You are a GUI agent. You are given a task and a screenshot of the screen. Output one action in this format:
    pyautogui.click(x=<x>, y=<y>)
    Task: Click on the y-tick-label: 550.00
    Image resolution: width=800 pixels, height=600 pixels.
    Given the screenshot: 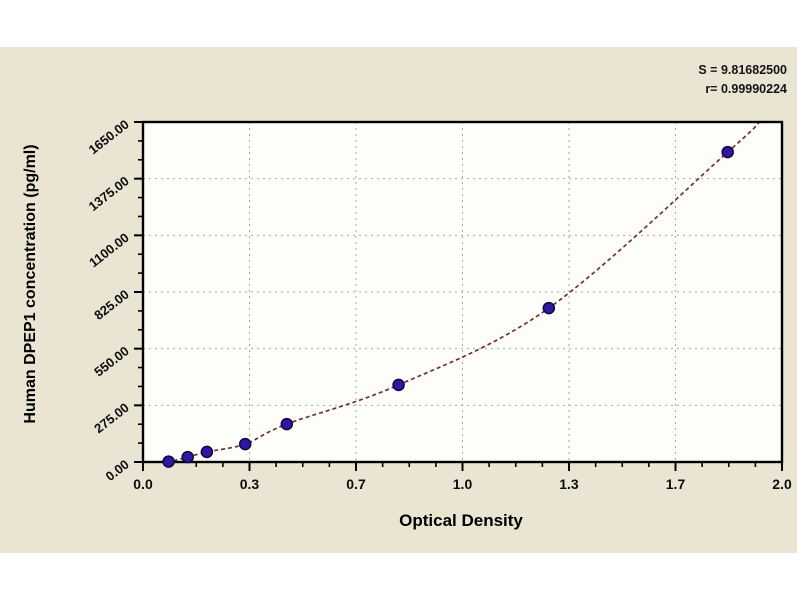 What is the action you would take?
    pyautogui.click(x=111, y=361)
    